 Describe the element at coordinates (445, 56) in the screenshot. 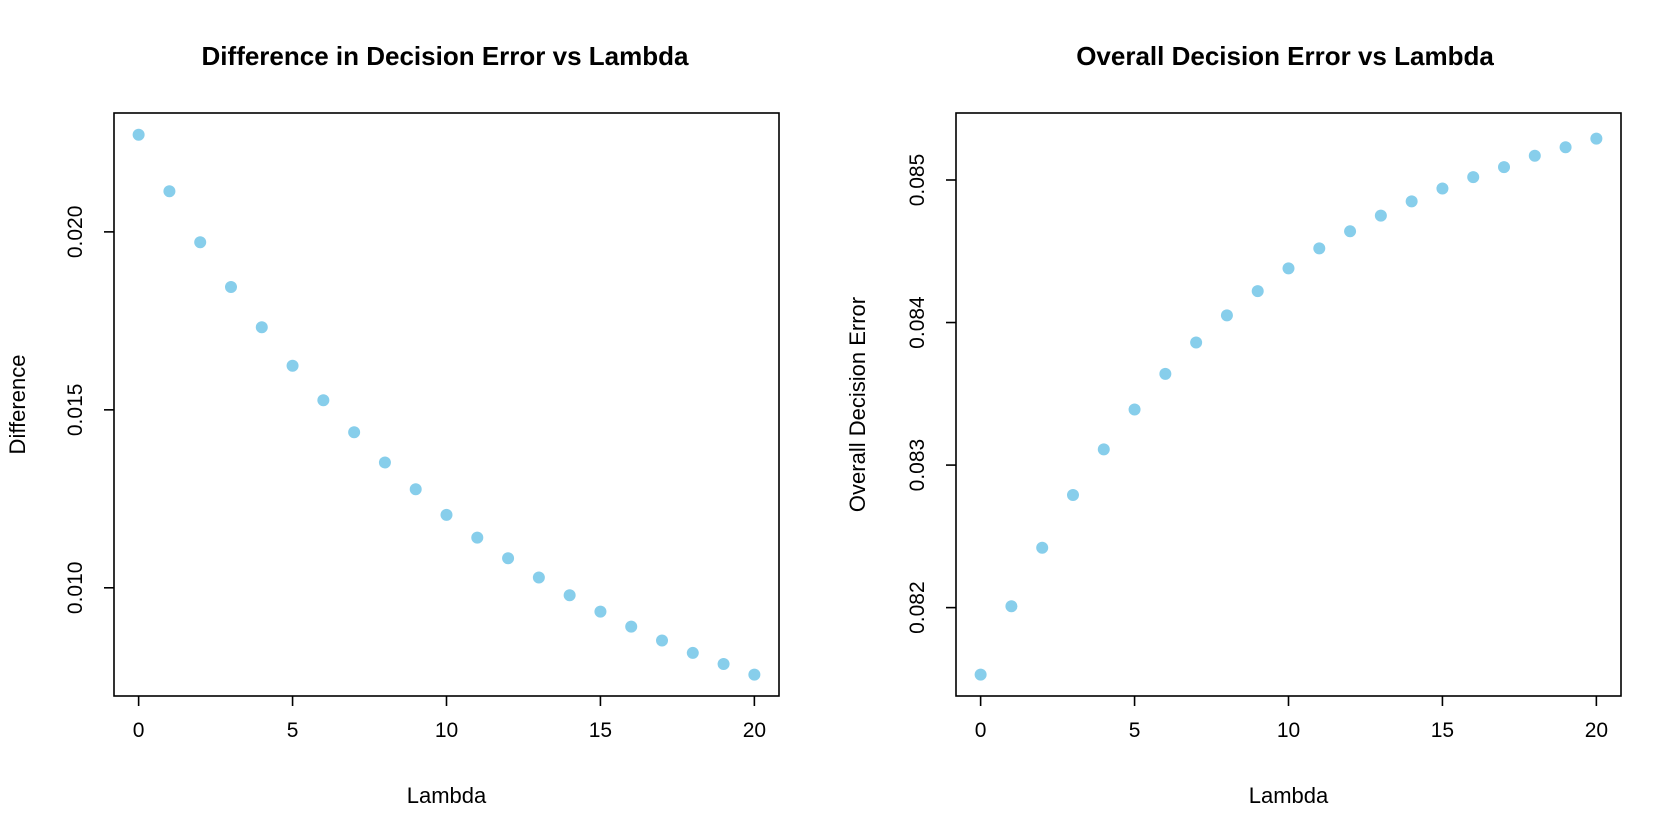

I see `chart-title: Difference in Decision Error vs Lambda` at that location.